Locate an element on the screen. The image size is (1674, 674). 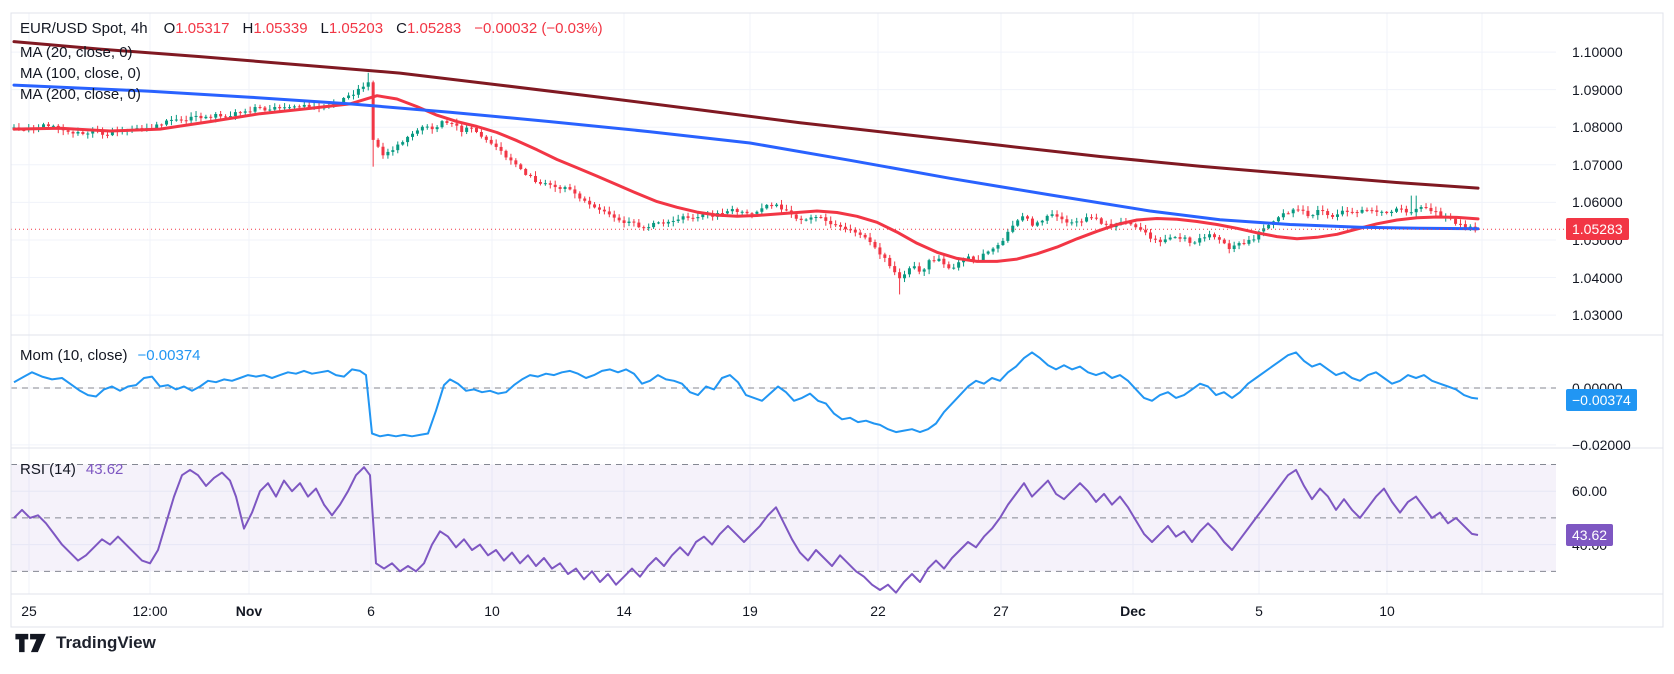
time-axis-label: 19 is located at coordinates (750, 611).